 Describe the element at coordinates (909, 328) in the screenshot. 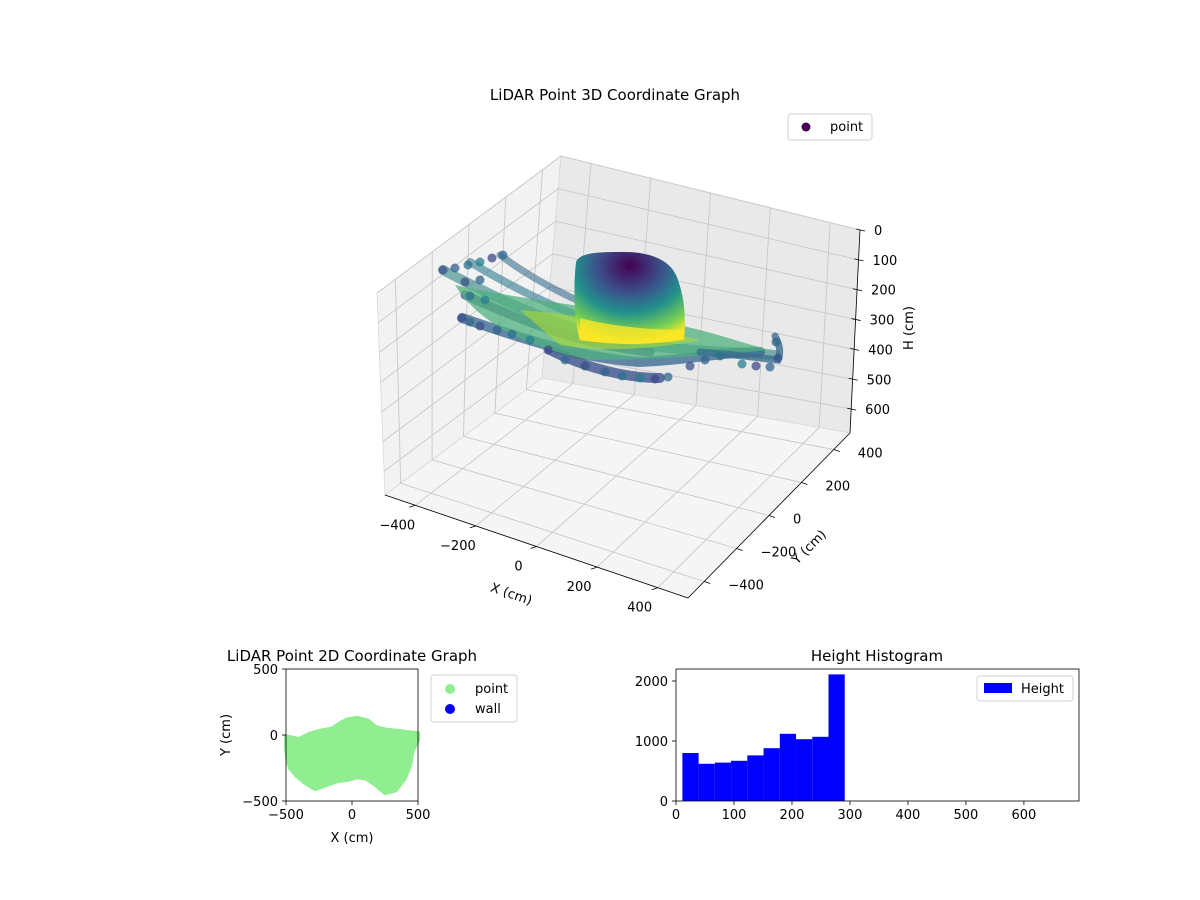

I see `z-axis-label-3d: H (cm)` at that location.